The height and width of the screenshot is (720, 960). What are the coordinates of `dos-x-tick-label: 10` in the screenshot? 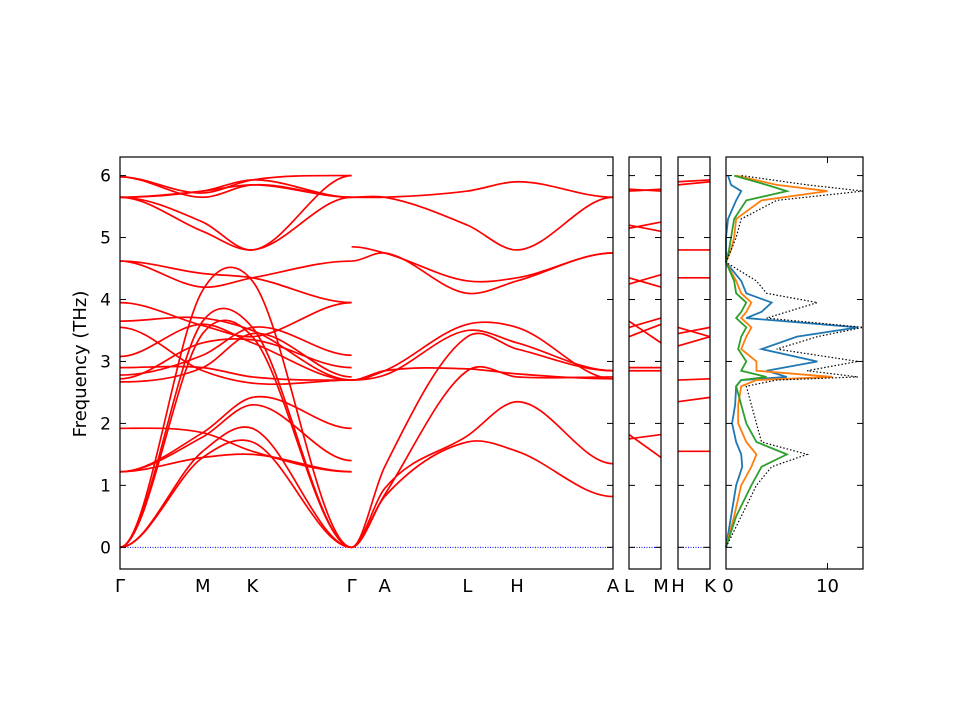 It's located at (827, 586).